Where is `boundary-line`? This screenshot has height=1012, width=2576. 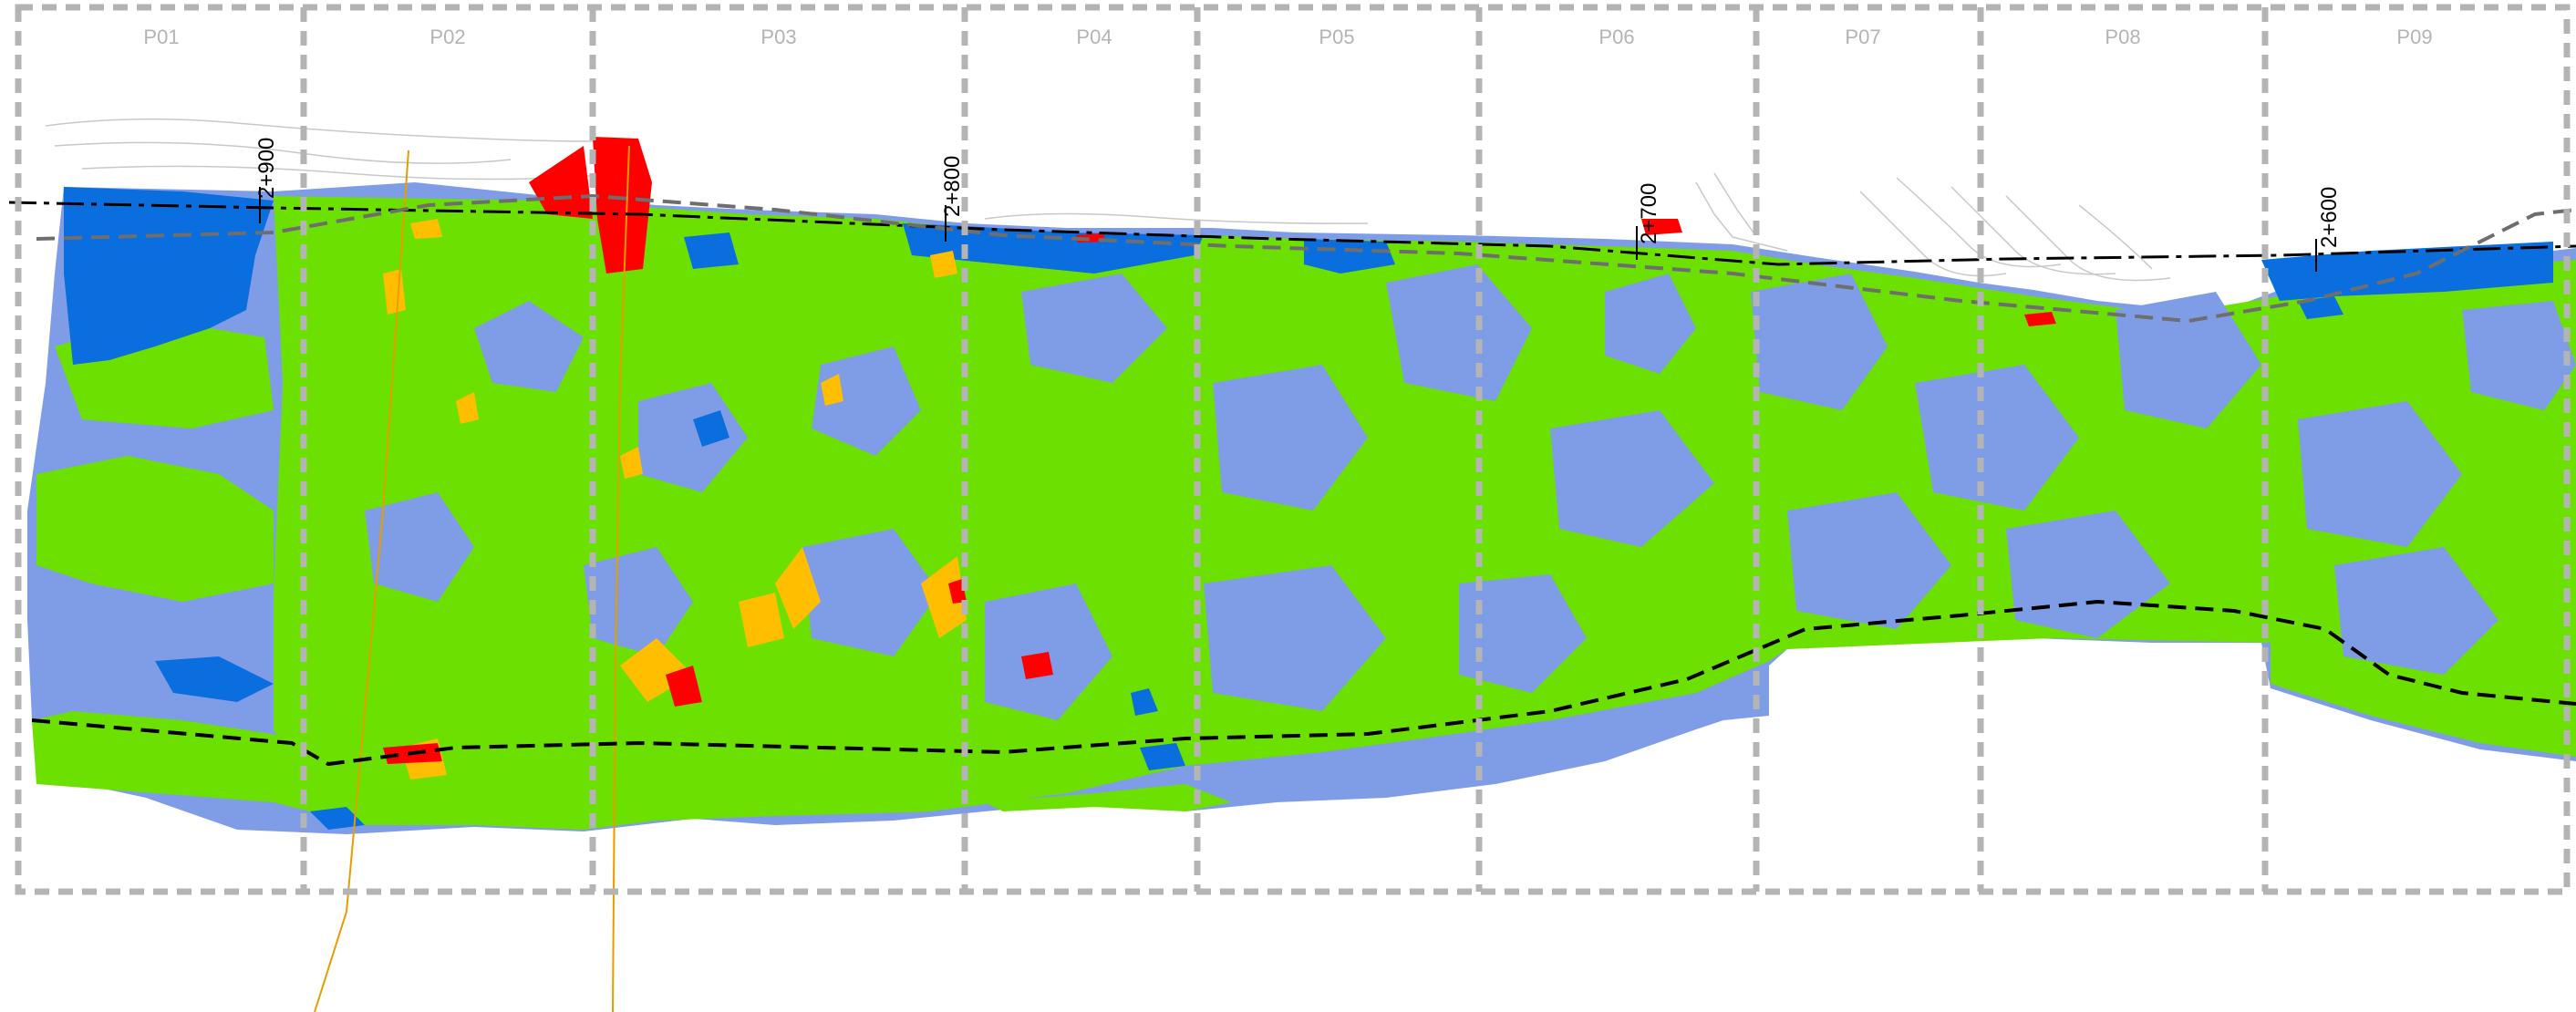 boundary-line is located at coordinates (1292, 234).